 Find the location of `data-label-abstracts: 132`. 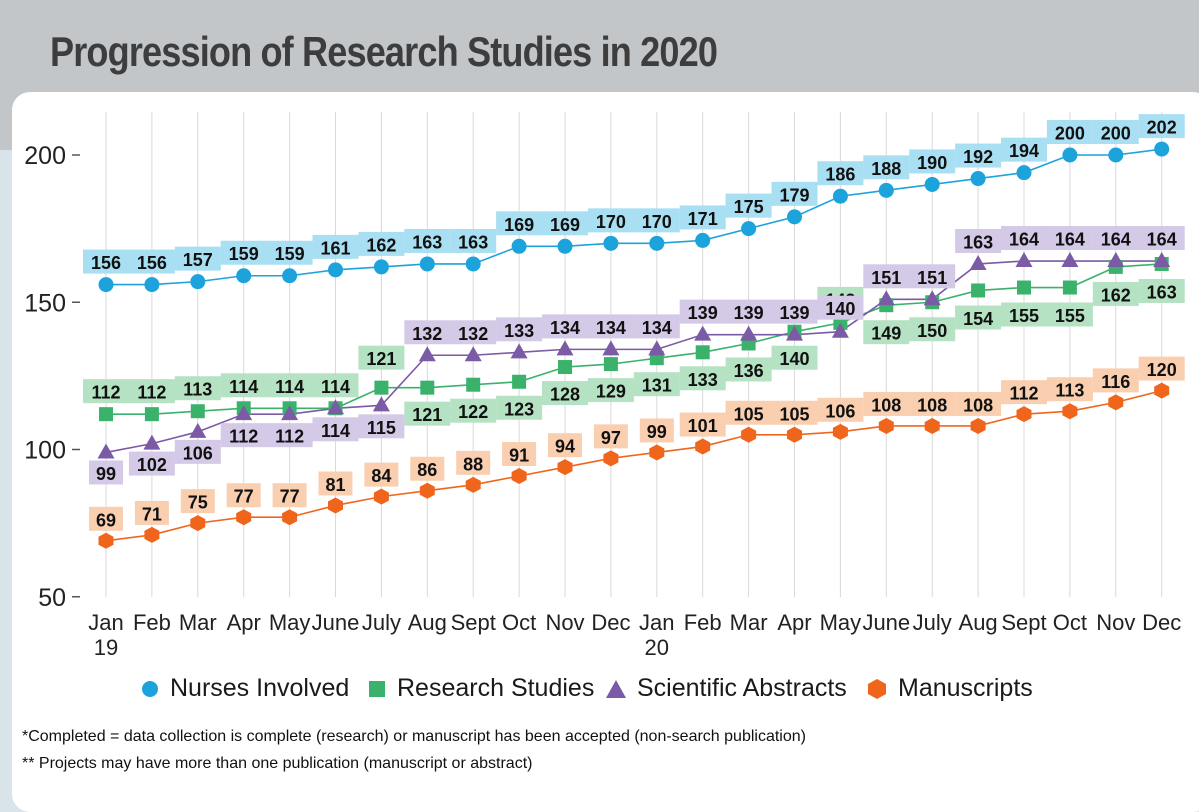

data-label-abstracts: 132 is located at coordinates (473, 334).